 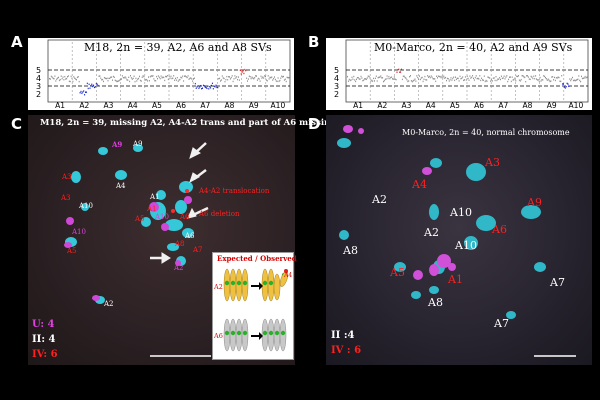 I want to click on panel-d-letter: D, so click(x=314, y=124).